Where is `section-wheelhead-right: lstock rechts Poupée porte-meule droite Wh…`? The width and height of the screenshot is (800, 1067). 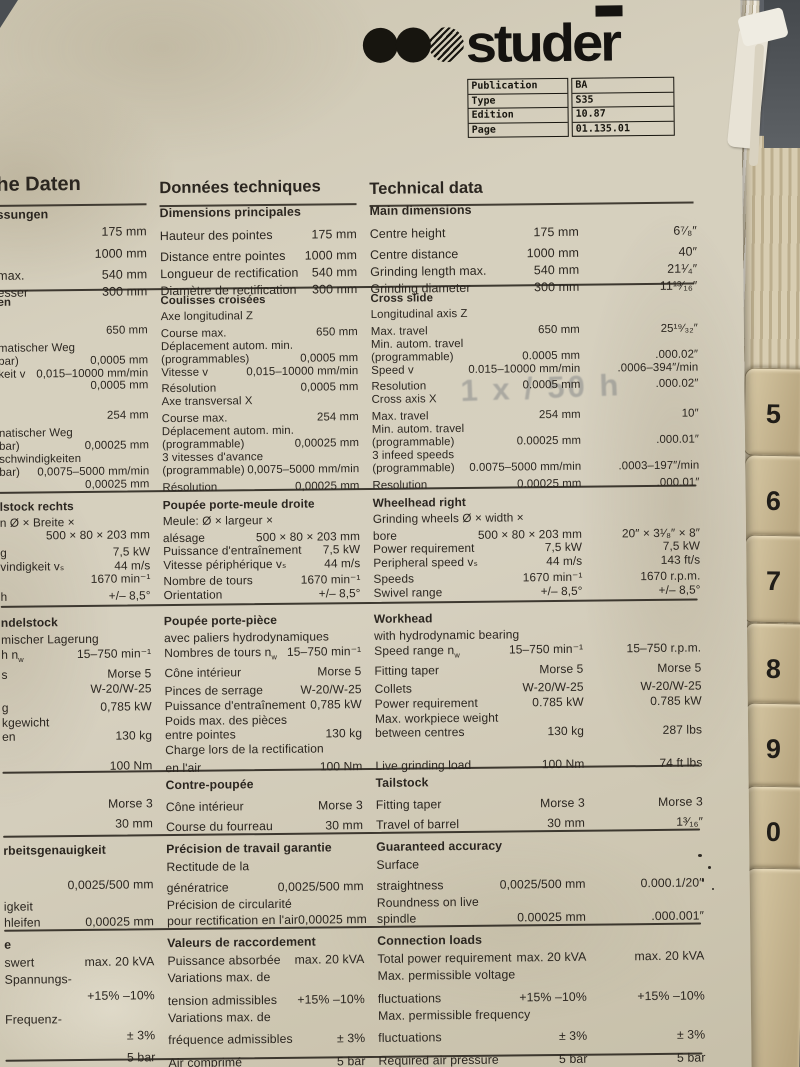 section-wheelhead-right: lstock rechts Poupée porte-meule droite Wh… is located at coordinates (350, 549).